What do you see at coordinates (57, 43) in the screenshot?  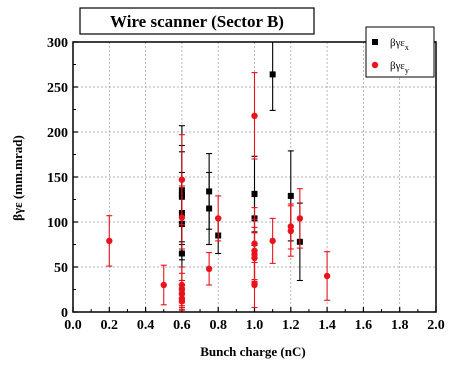 I see `y-tick-label: 300` at bounding box center [57, 43].